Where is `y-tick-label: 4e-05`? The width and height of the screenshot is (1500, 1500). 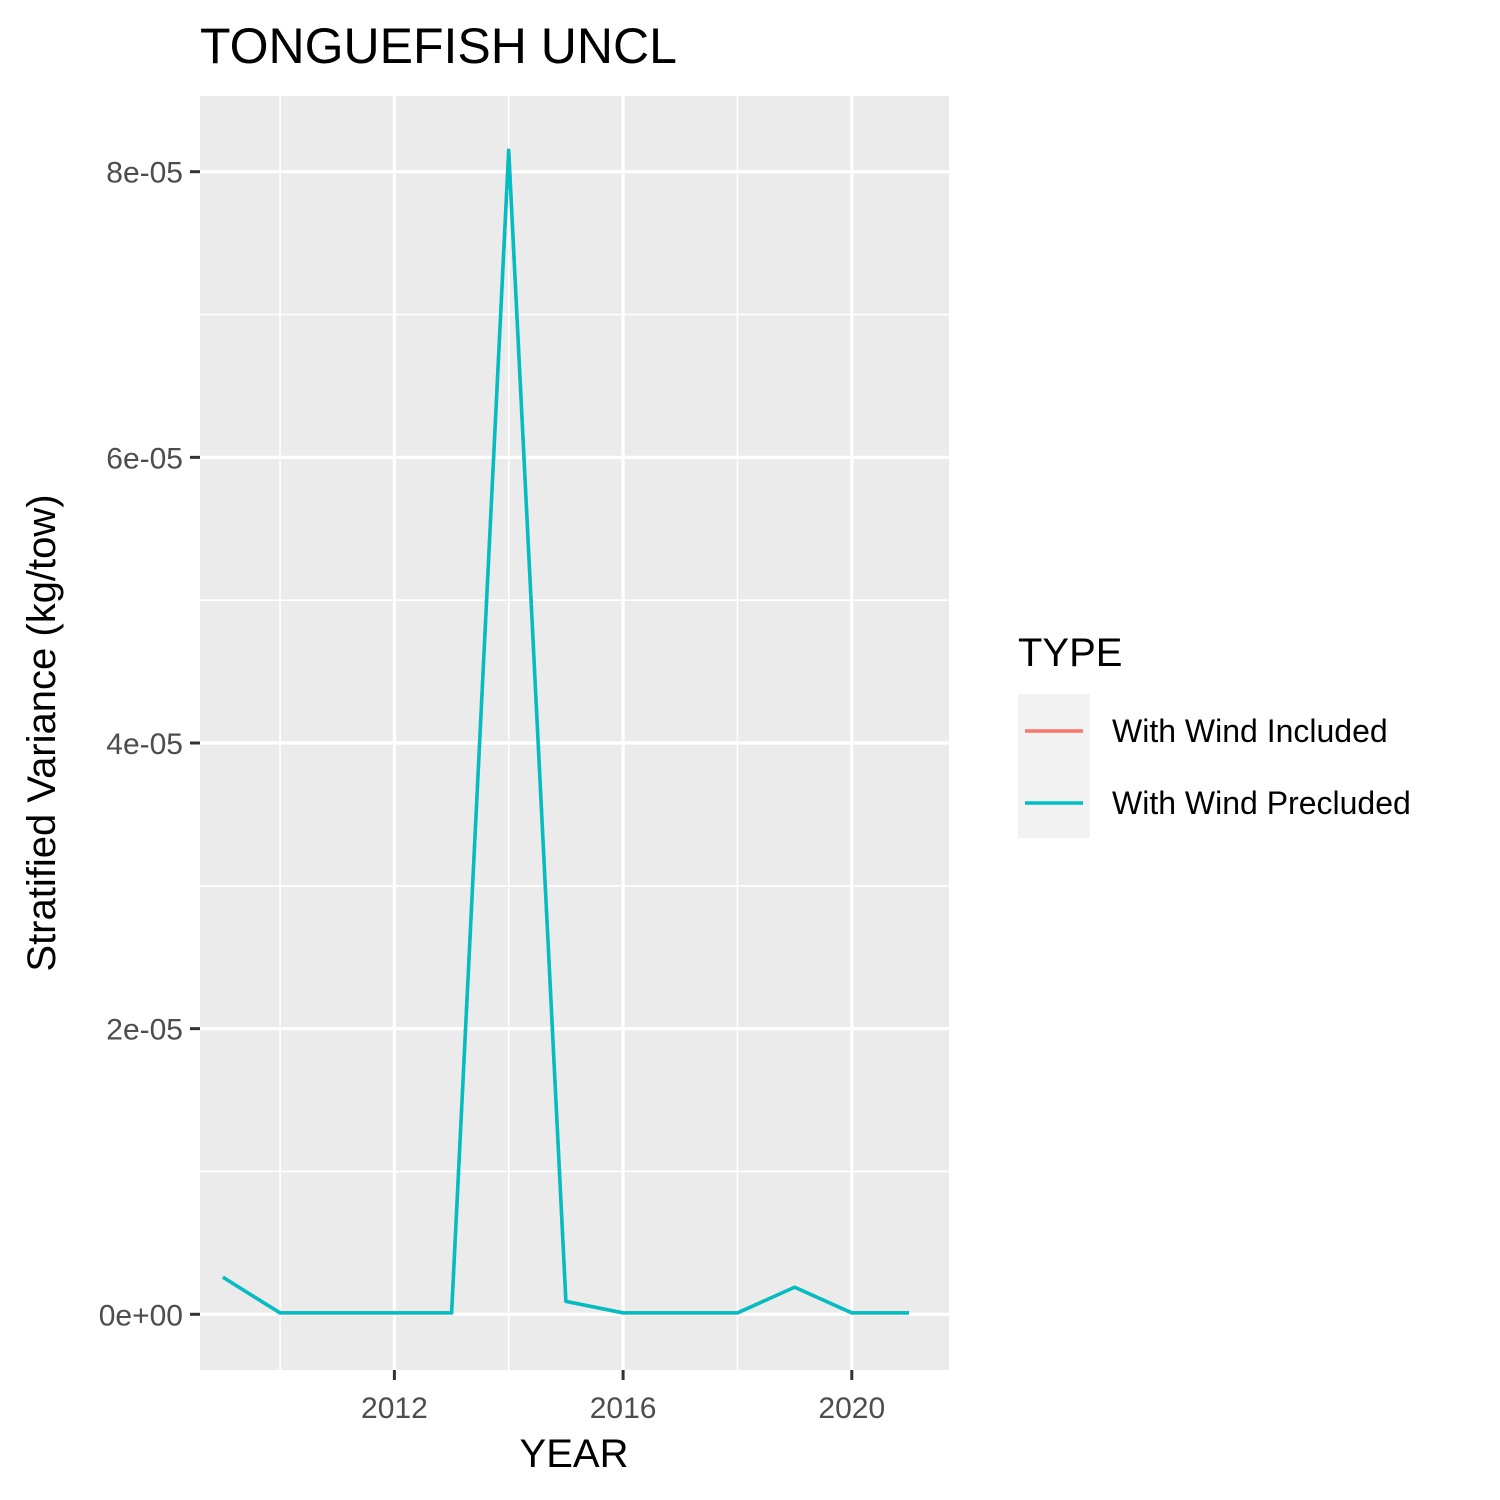
y-tick-label: 4e-05 is located at coordinates (144, 744).